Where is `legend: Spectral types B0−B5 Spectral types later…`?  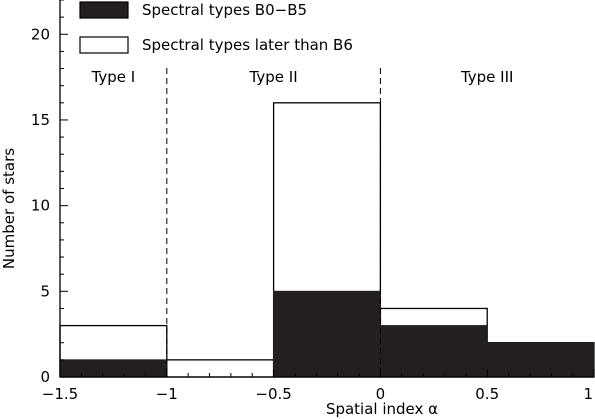 legend: Spectral types B0−B5 Spectral types later… is located at coordinates (216, 27).